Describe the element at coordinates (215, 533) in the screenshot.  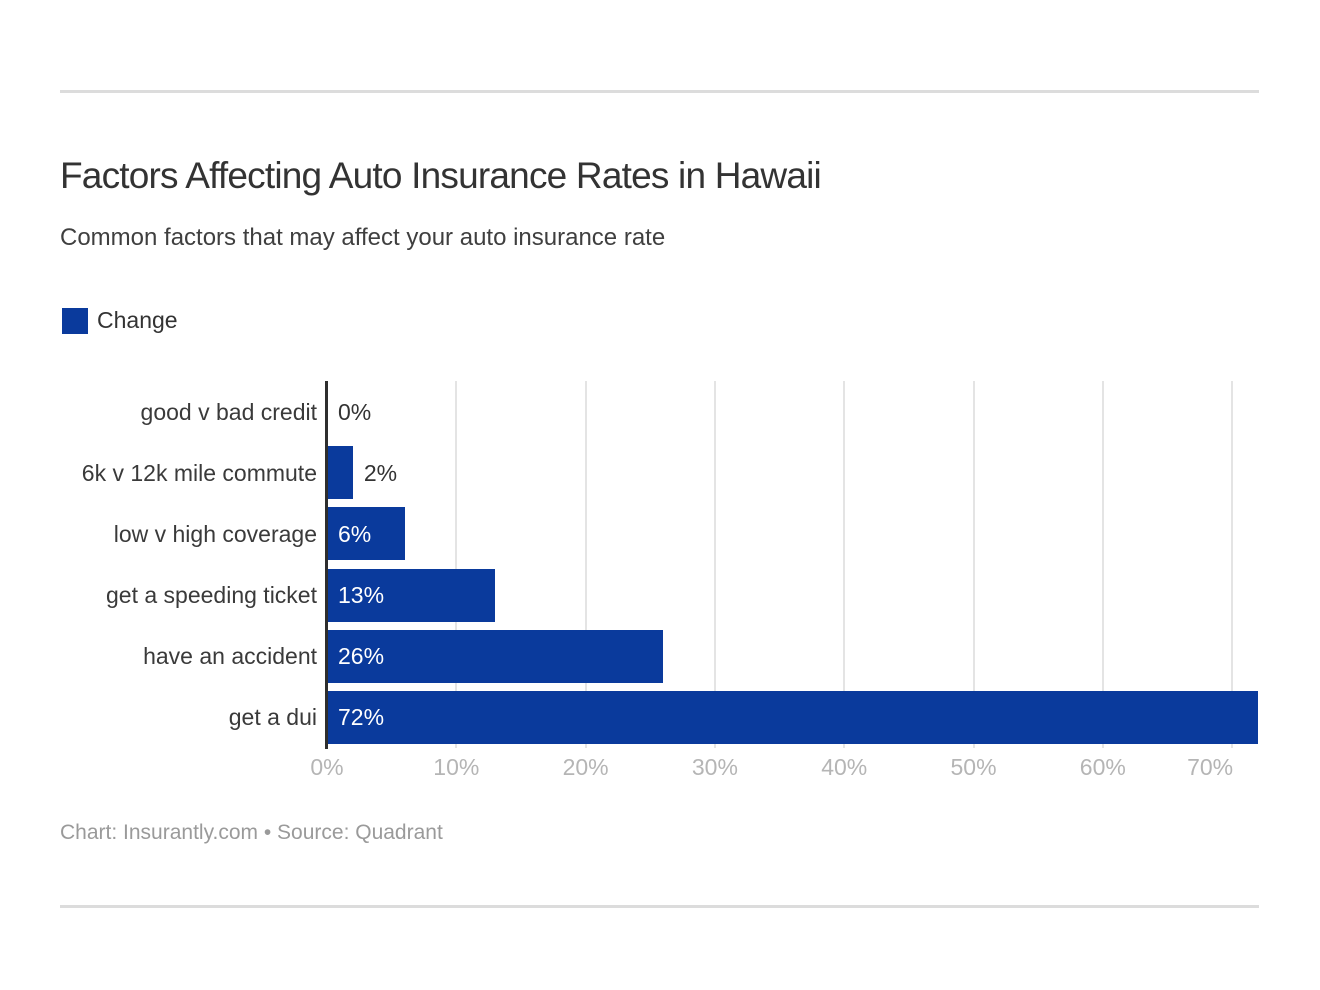
I see `category-label: low v high coverage` at that location.